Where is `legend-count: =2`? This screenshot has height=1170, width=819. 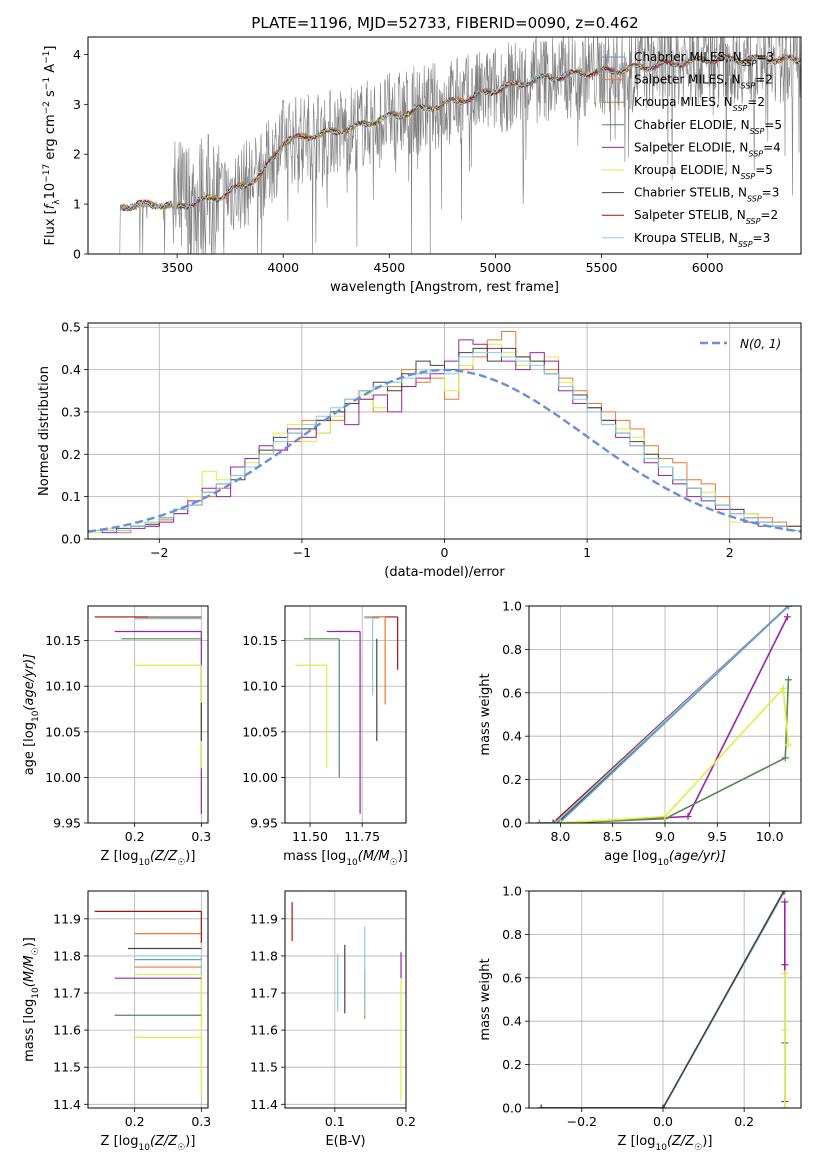 legend-count: =2 is located at coordinates (764, 80).